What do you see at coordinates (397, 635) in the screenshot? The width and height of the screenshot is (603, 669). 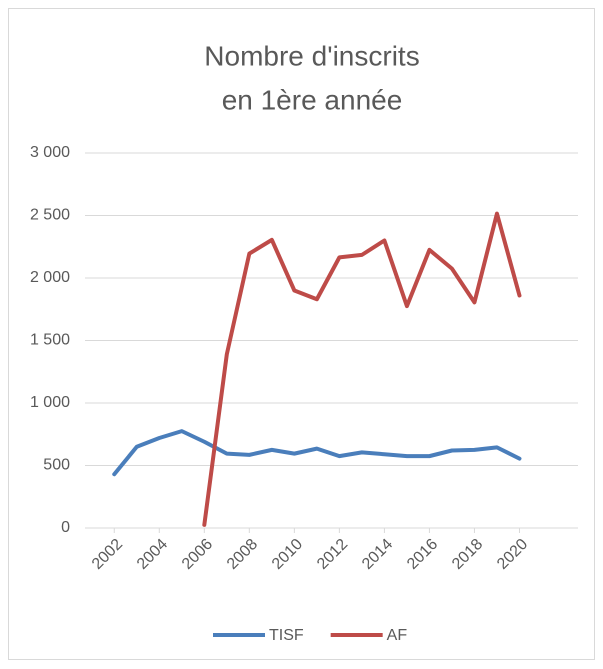 I see `legend-label: AF` at bounding box center [397, 635].